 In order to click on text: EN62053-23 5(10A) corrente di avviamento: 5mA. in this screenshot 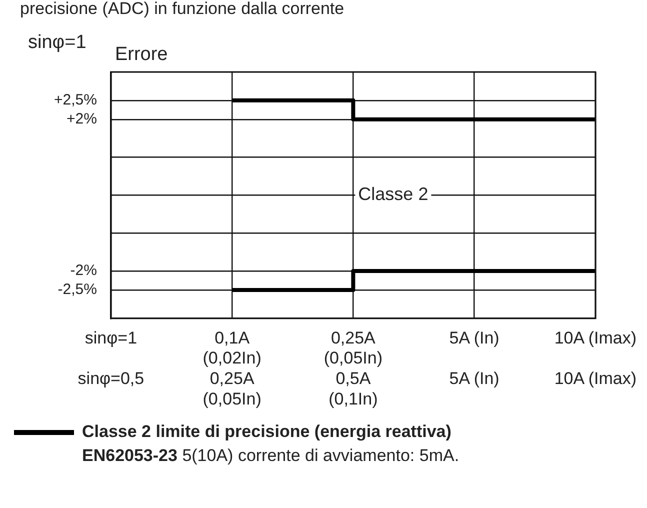, I will do `click(270, 456)`.